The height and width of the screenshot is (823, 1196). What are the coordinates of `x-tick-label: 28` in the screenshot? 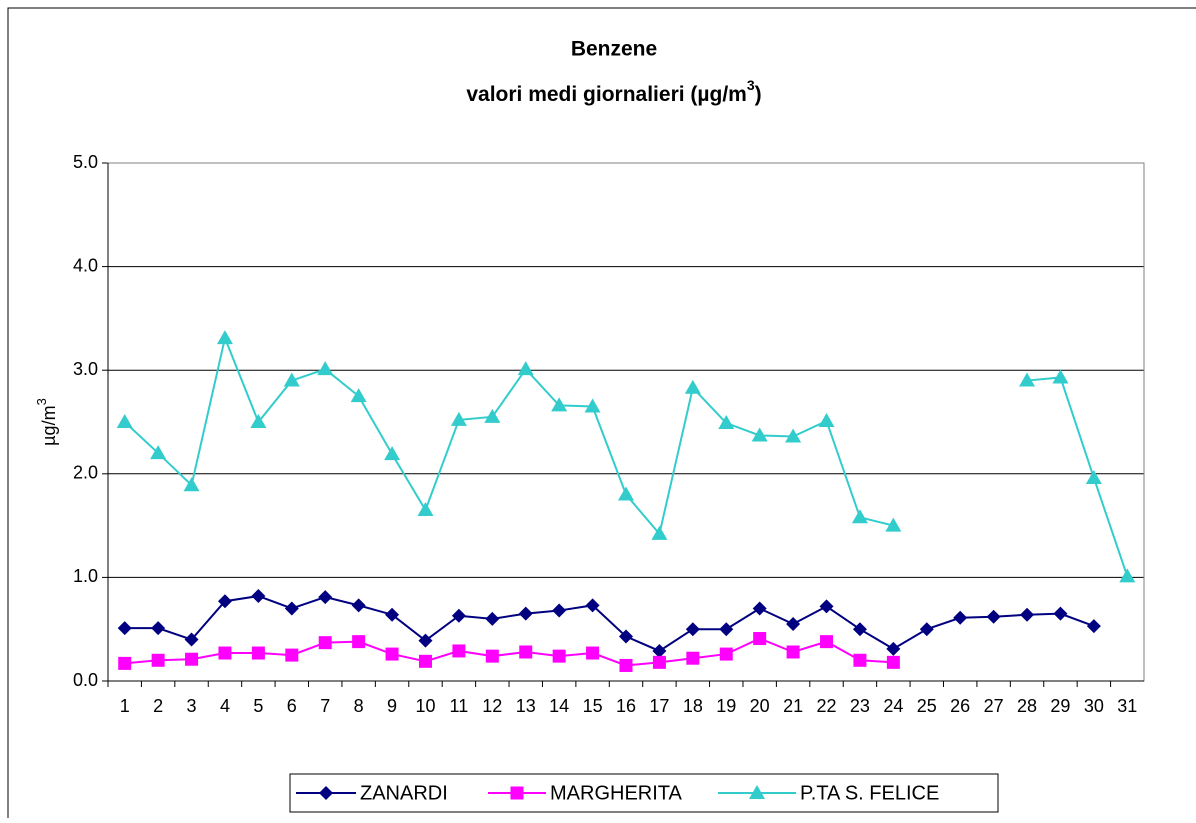 It's located at (1027, 706).